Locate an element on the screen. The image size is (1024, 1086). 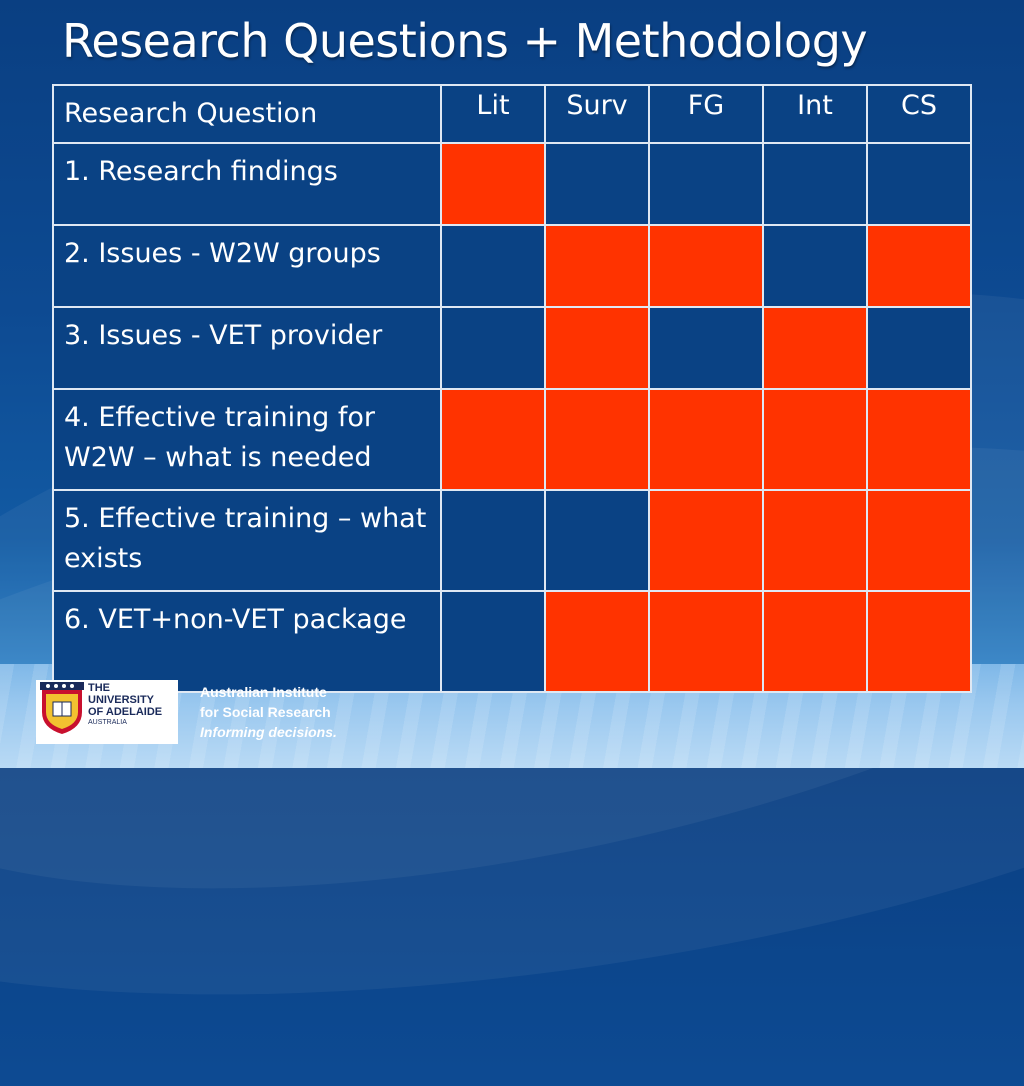
university-crest-icon is located at coordinates (62, 708).